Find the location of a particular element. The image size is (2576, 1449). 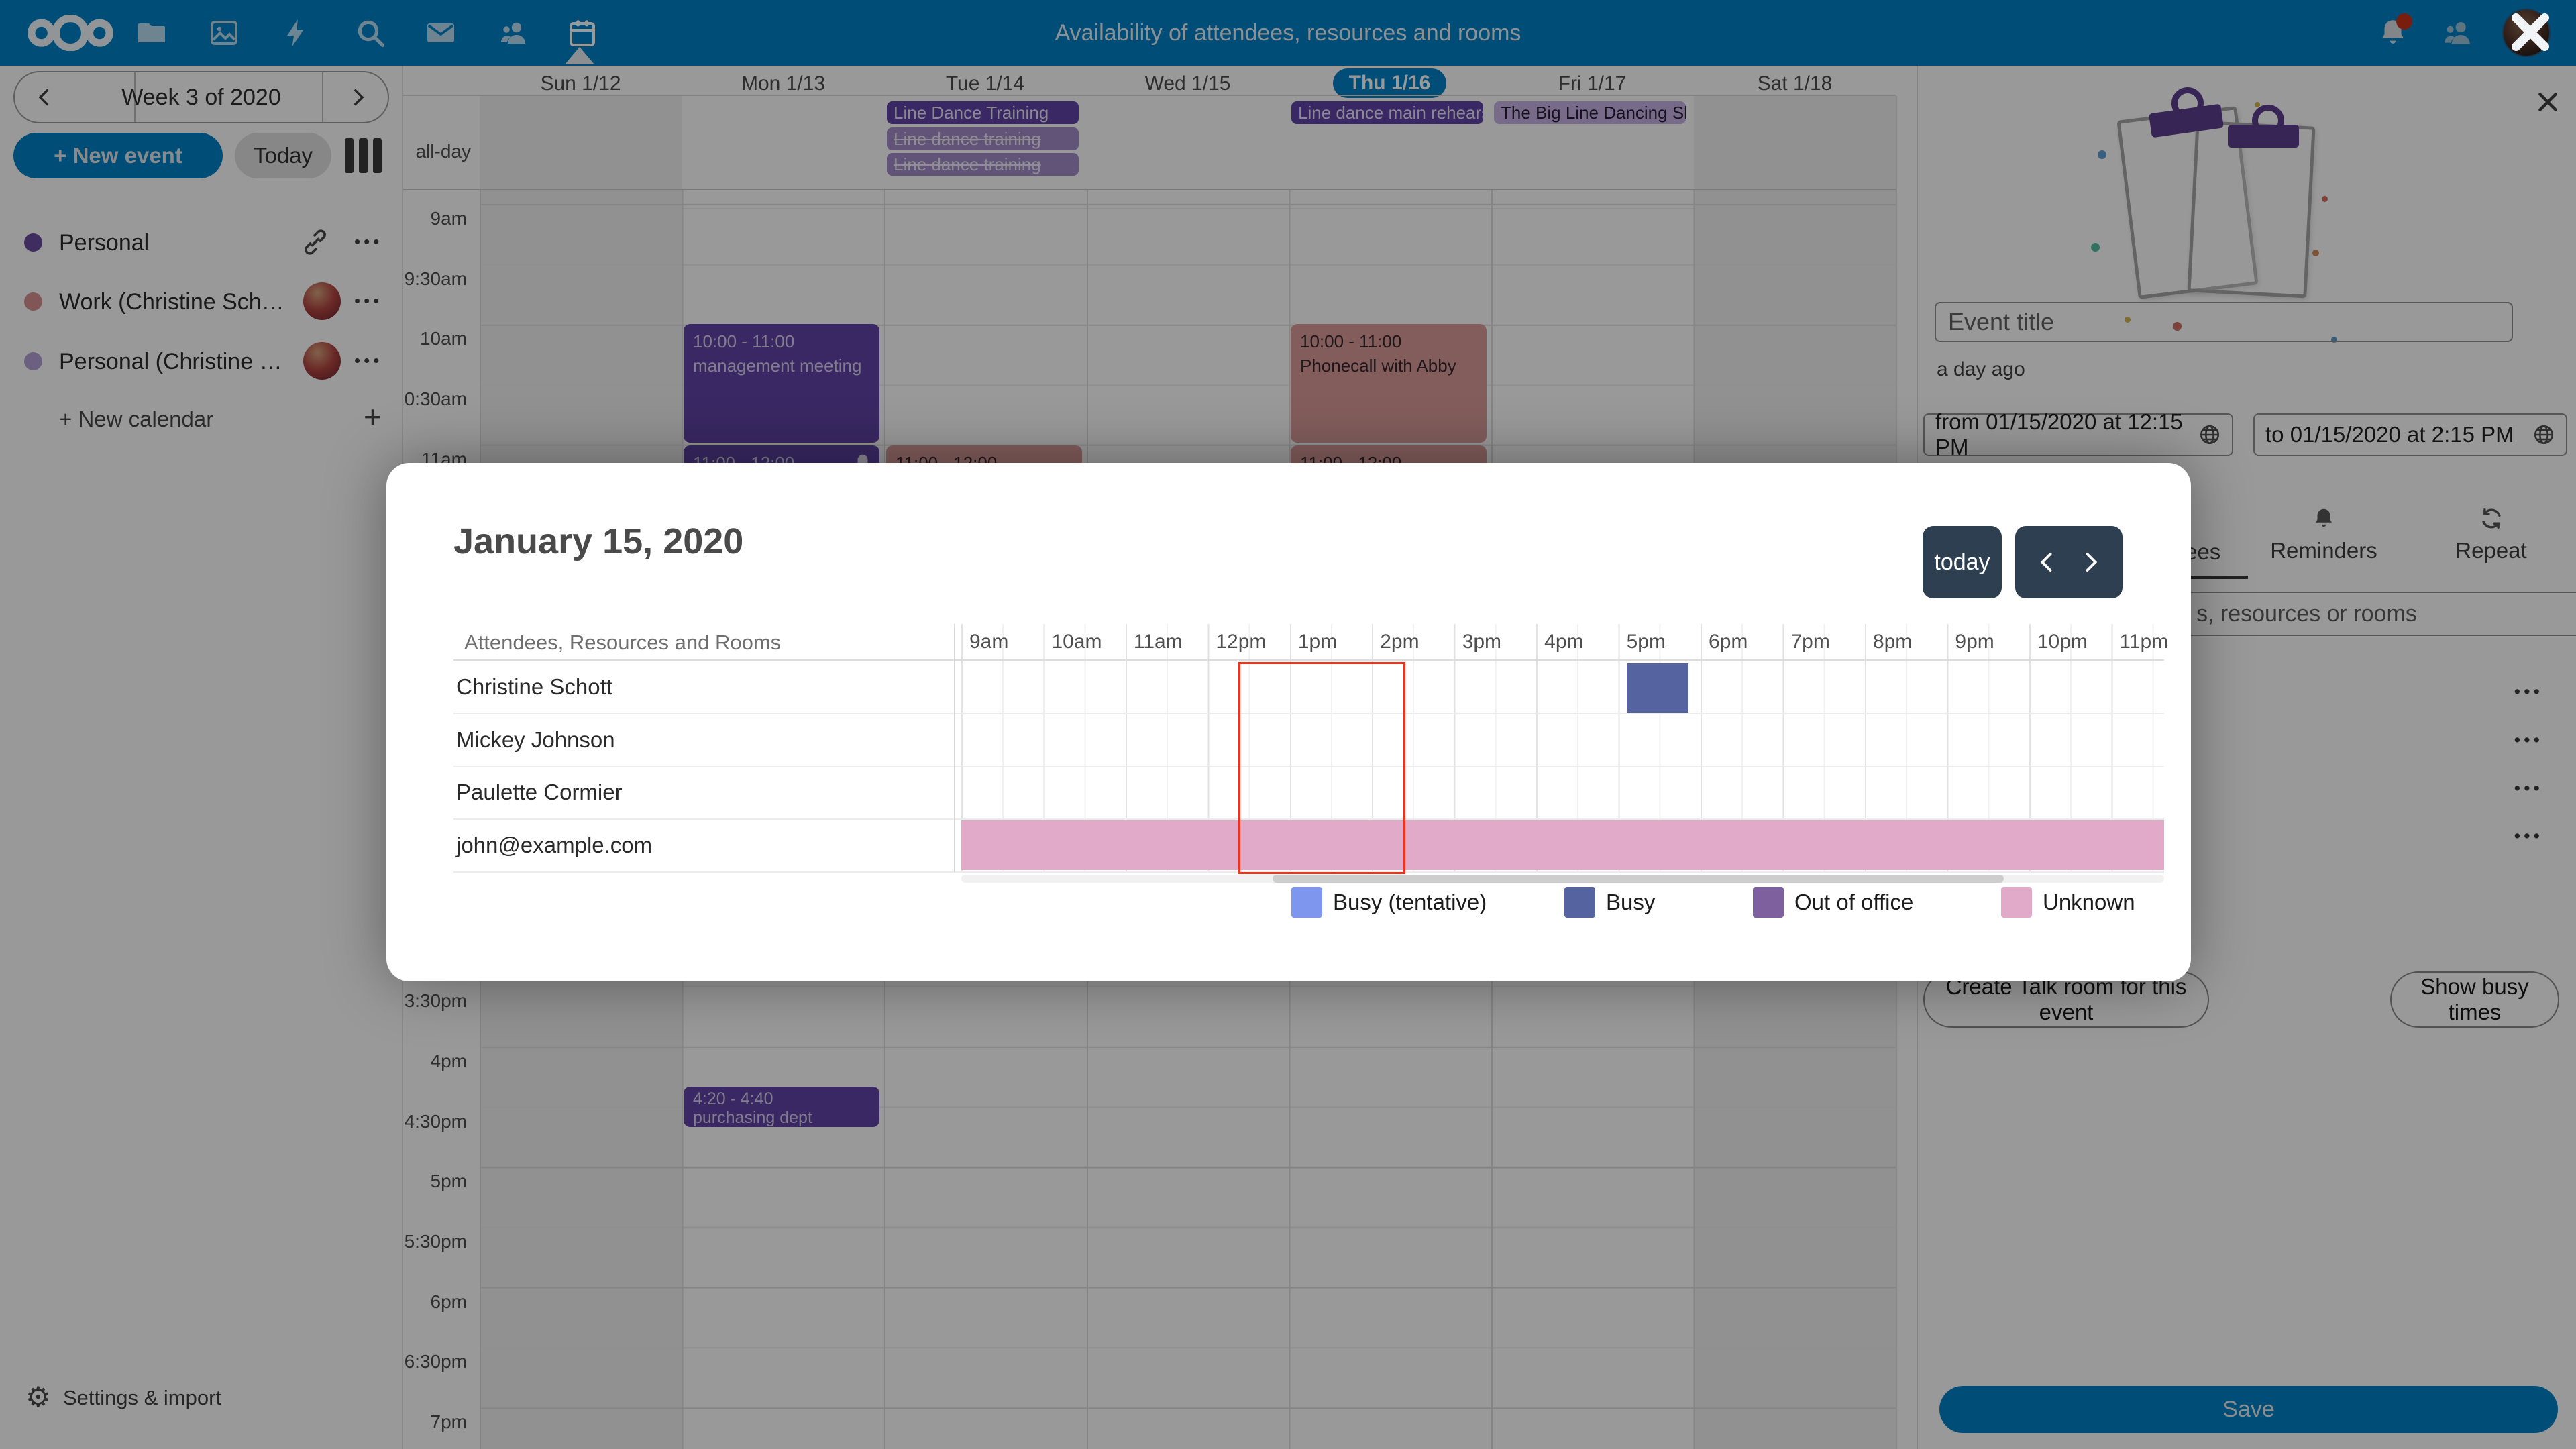

attendee-row: Paulette Cormier is located at coordinates (1308, 793).